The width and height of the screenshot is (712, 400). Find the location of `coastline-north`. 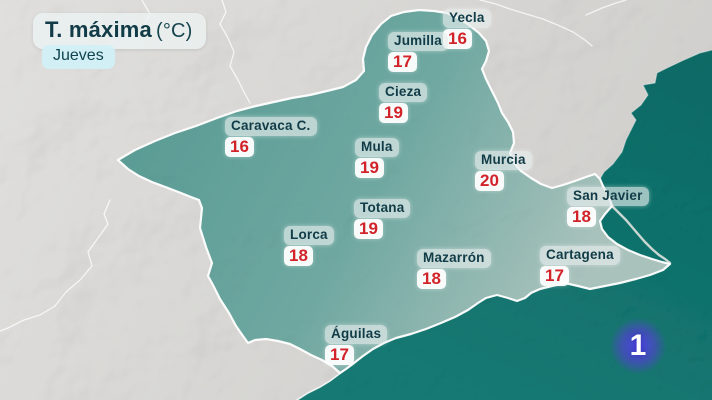

coastline-north is located at coordinates (655, 114).